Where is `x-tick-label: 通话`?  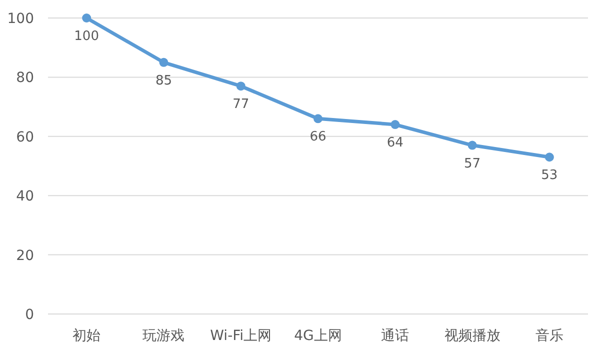 x-tick-label: 通话 is located at coordinates (395, 336).